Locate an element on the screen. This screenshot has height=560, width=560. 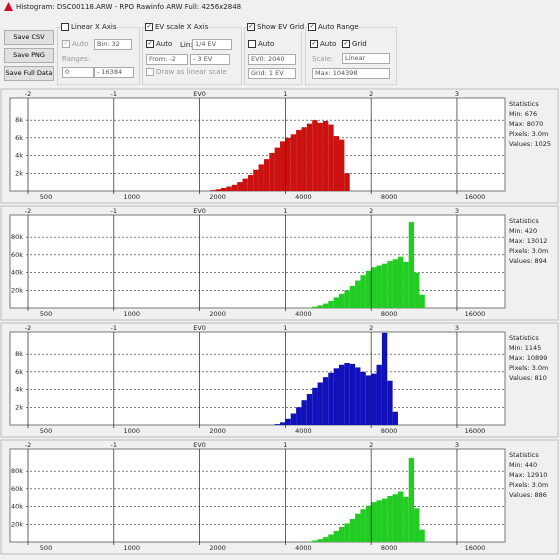
statistics-line: Max: 10899 is located at coordinates (528, 358).